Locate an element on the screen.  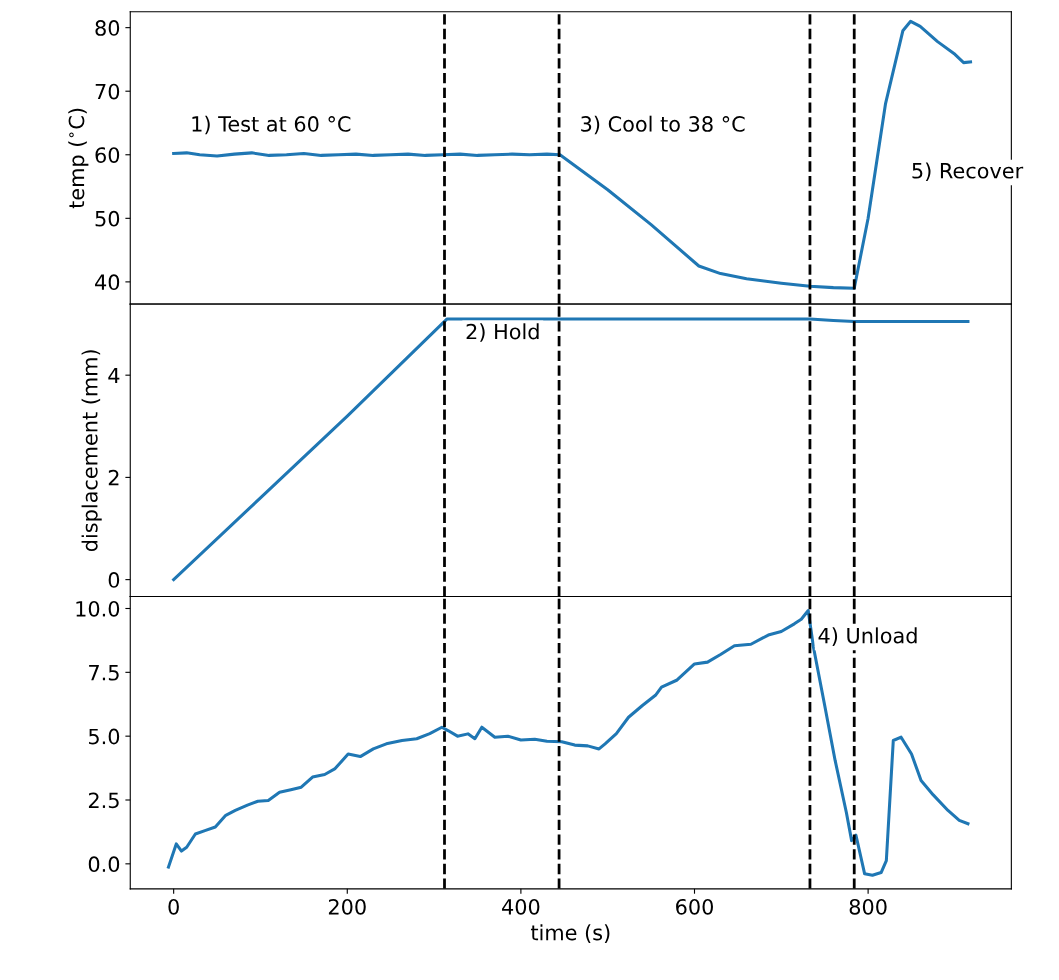
x-tick-label: 400 is located at coordinates (521, 906).